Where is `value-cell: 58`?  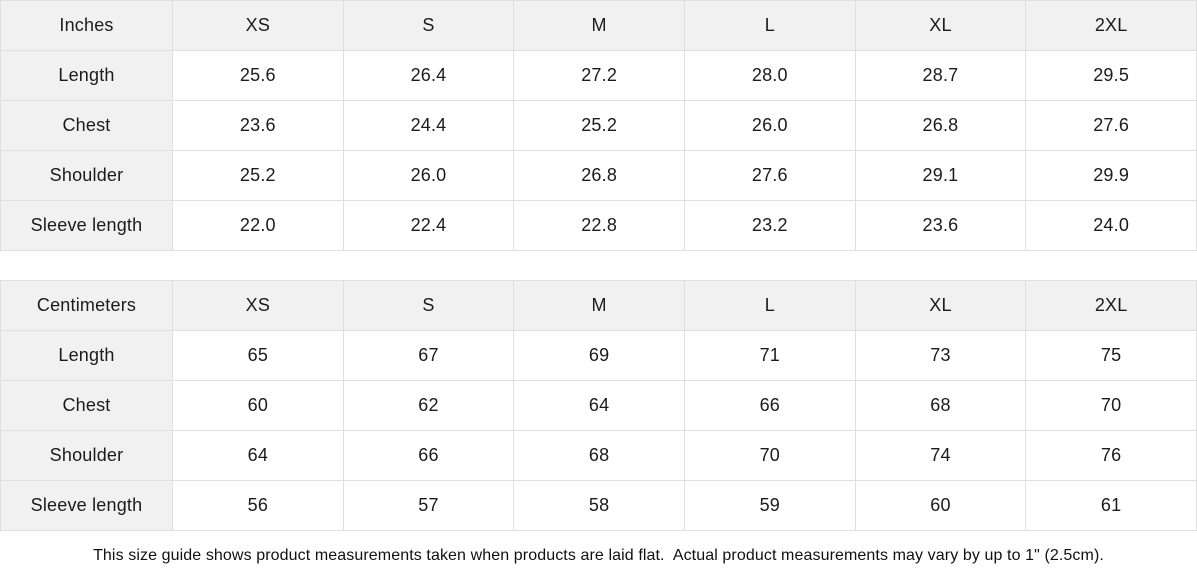 value-cell: 58 is located at coordinates (599, 505).